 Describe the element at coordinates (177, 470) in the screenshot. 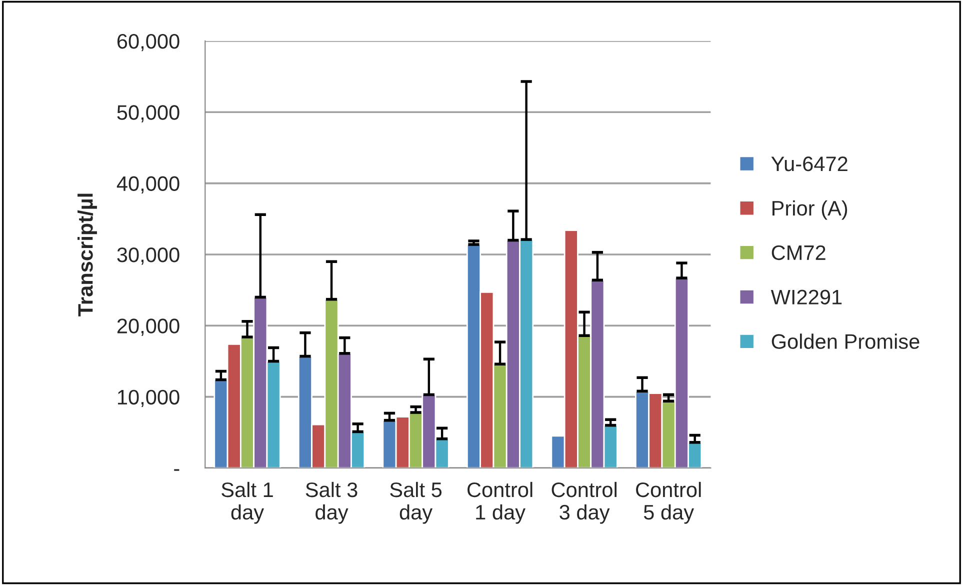

I see `y-tick-label: -` at that location.